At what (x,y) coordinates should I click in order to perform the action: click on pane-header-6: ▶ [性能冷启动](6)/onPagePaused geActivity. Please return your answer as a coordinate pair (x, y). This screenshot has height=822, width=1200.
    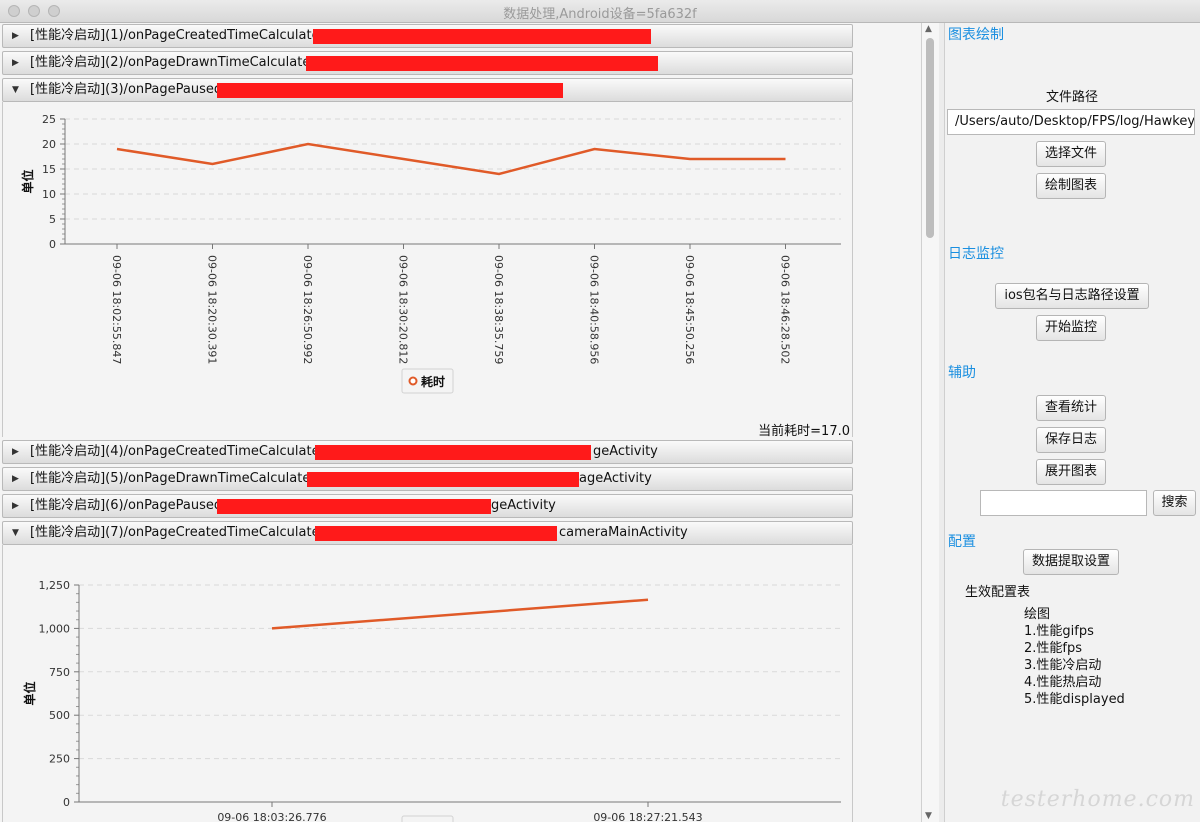
    Looking at the image, I should click on (427, 506).